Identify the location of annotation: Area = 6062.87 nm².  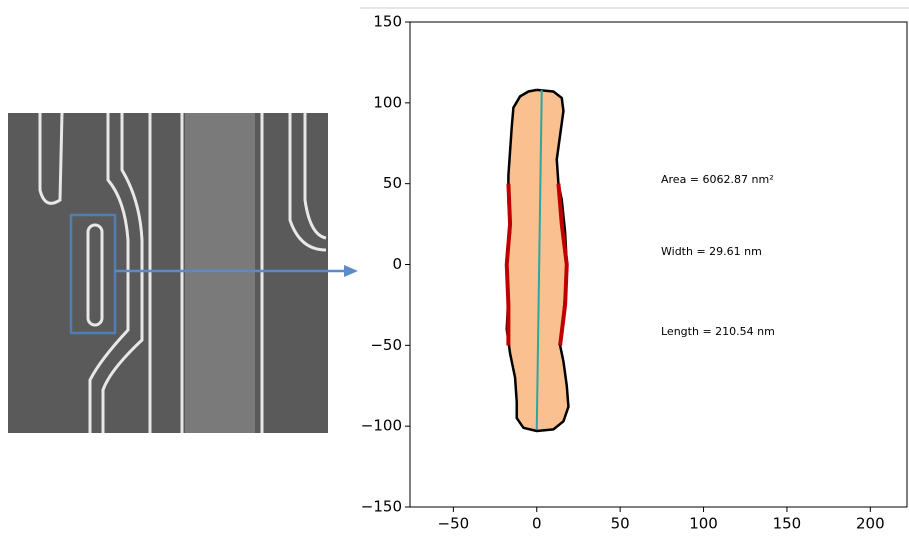
(717, 179).